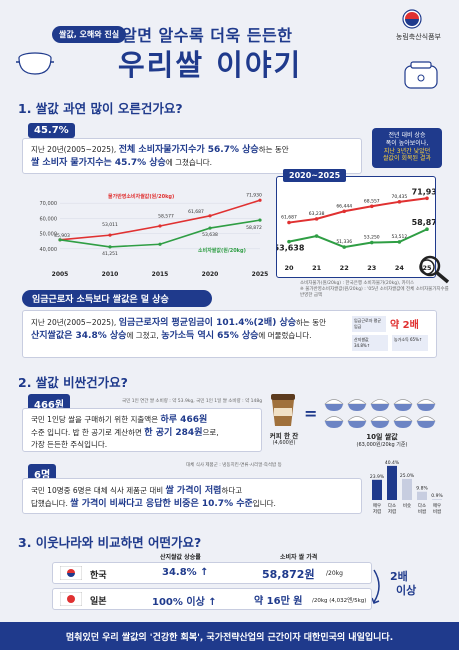 This screenshot has width=459, height=650. What do you see at coordinates (400, 237) in the screenshot?
I see `data-label: 53,512` at bounding box center [400, 237].